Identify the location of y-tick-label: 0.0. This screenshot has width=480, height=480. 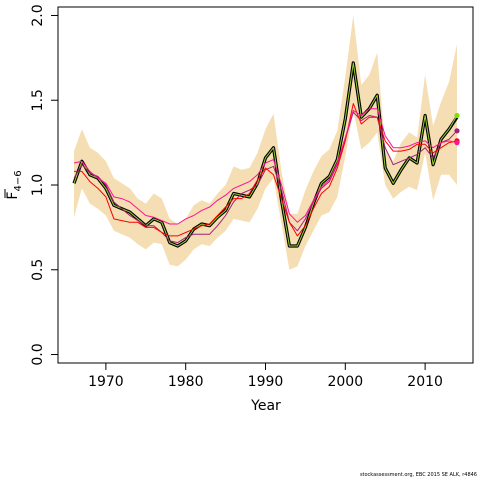
(38, 354).